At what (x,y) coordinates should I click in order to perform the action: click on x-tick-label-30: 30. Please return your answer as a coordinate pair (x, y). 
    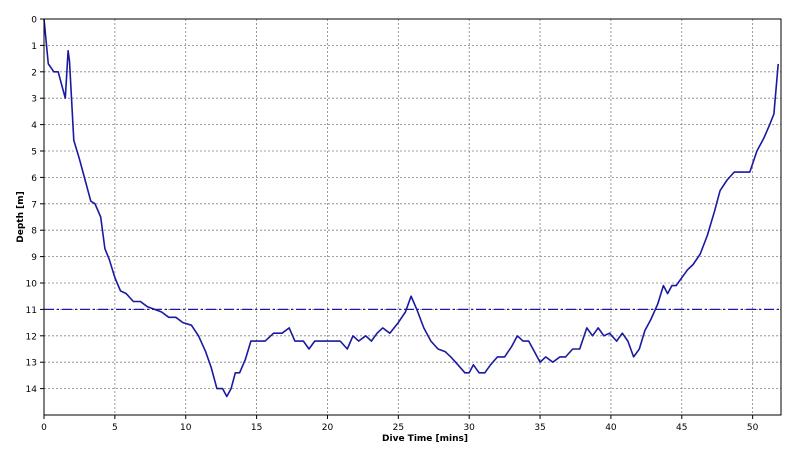
    Looking at the image, I should click on (469, 428).